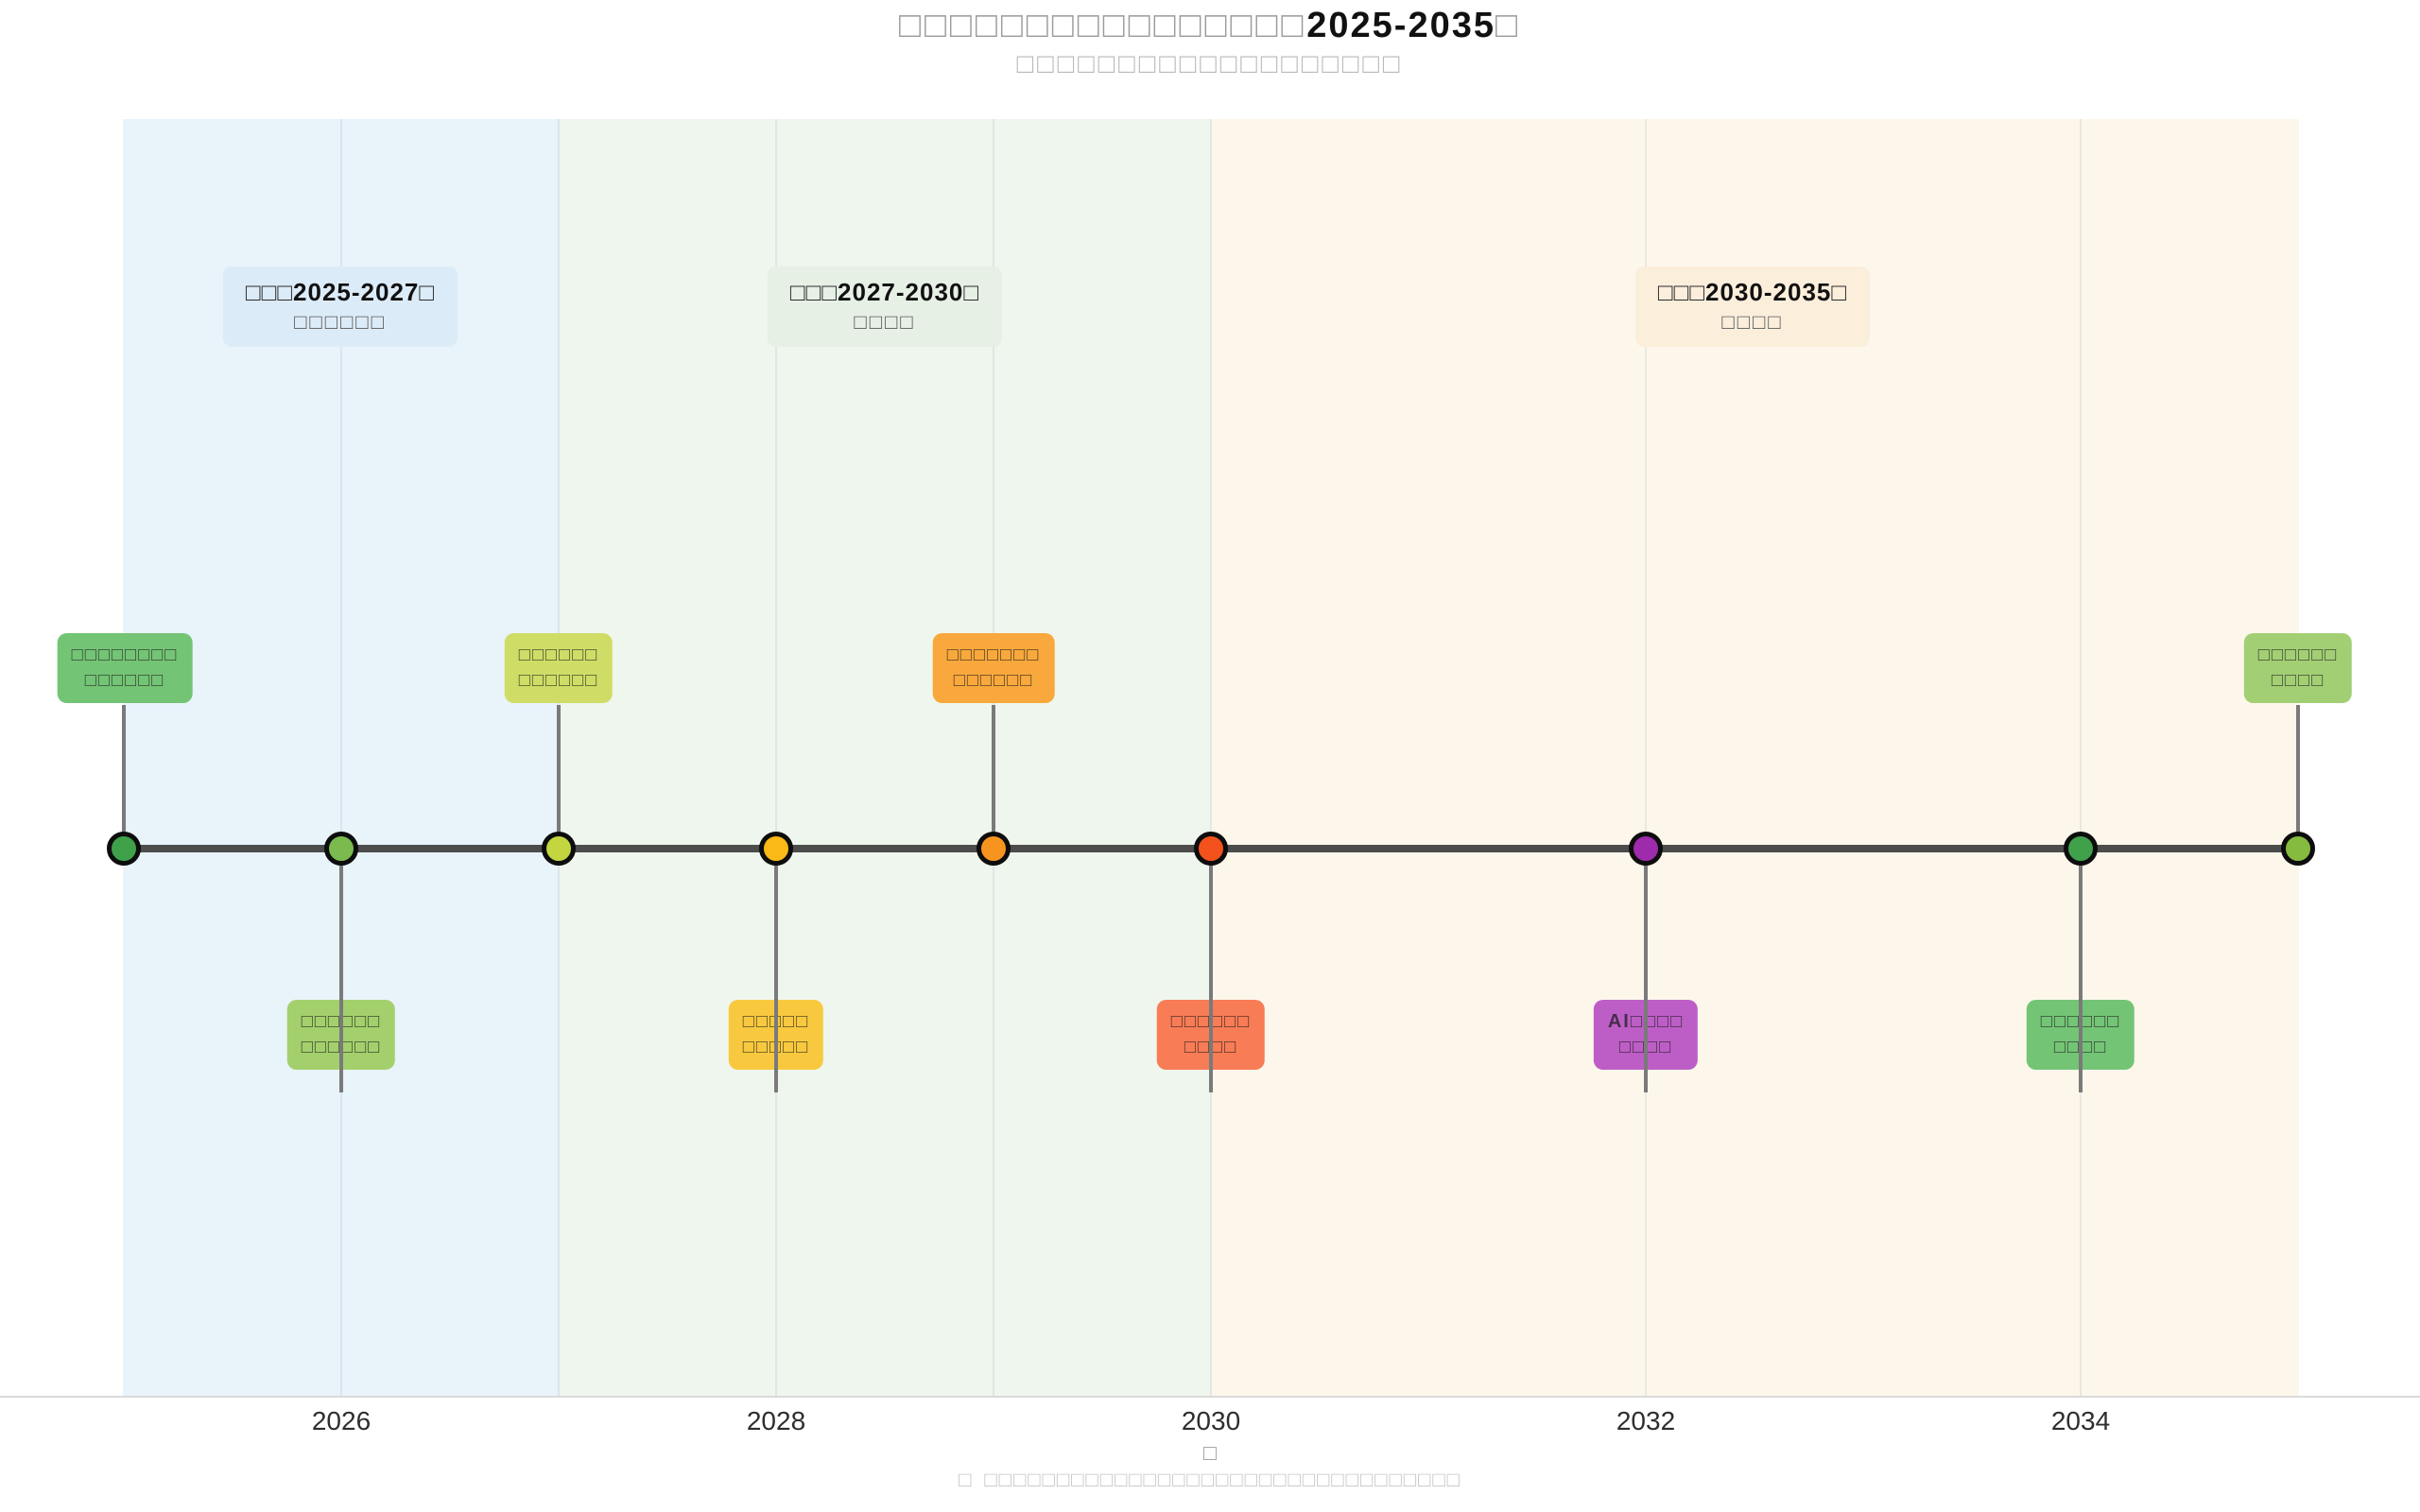 The height and width of the screenshot is (1512, 2420). What do you see at coordinates (1211, 757) in the screenshot?
I see `gridline-2030` at bounding box center [1211, 757].